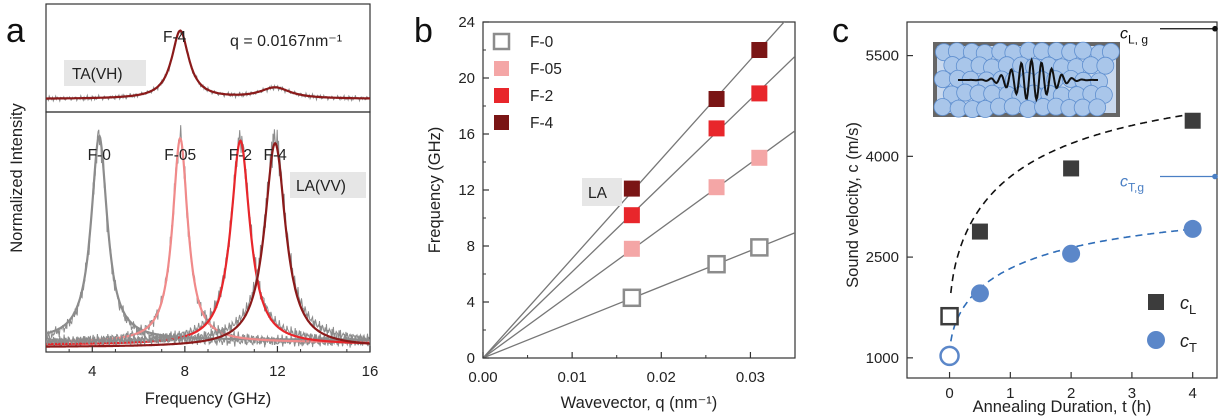 This screenshot has height=418, width=1221. What do you see at coordinates (1188, 343) in the screenshot?
I see `legend-label-c_t: cT` at bounding box center [1188, 343].